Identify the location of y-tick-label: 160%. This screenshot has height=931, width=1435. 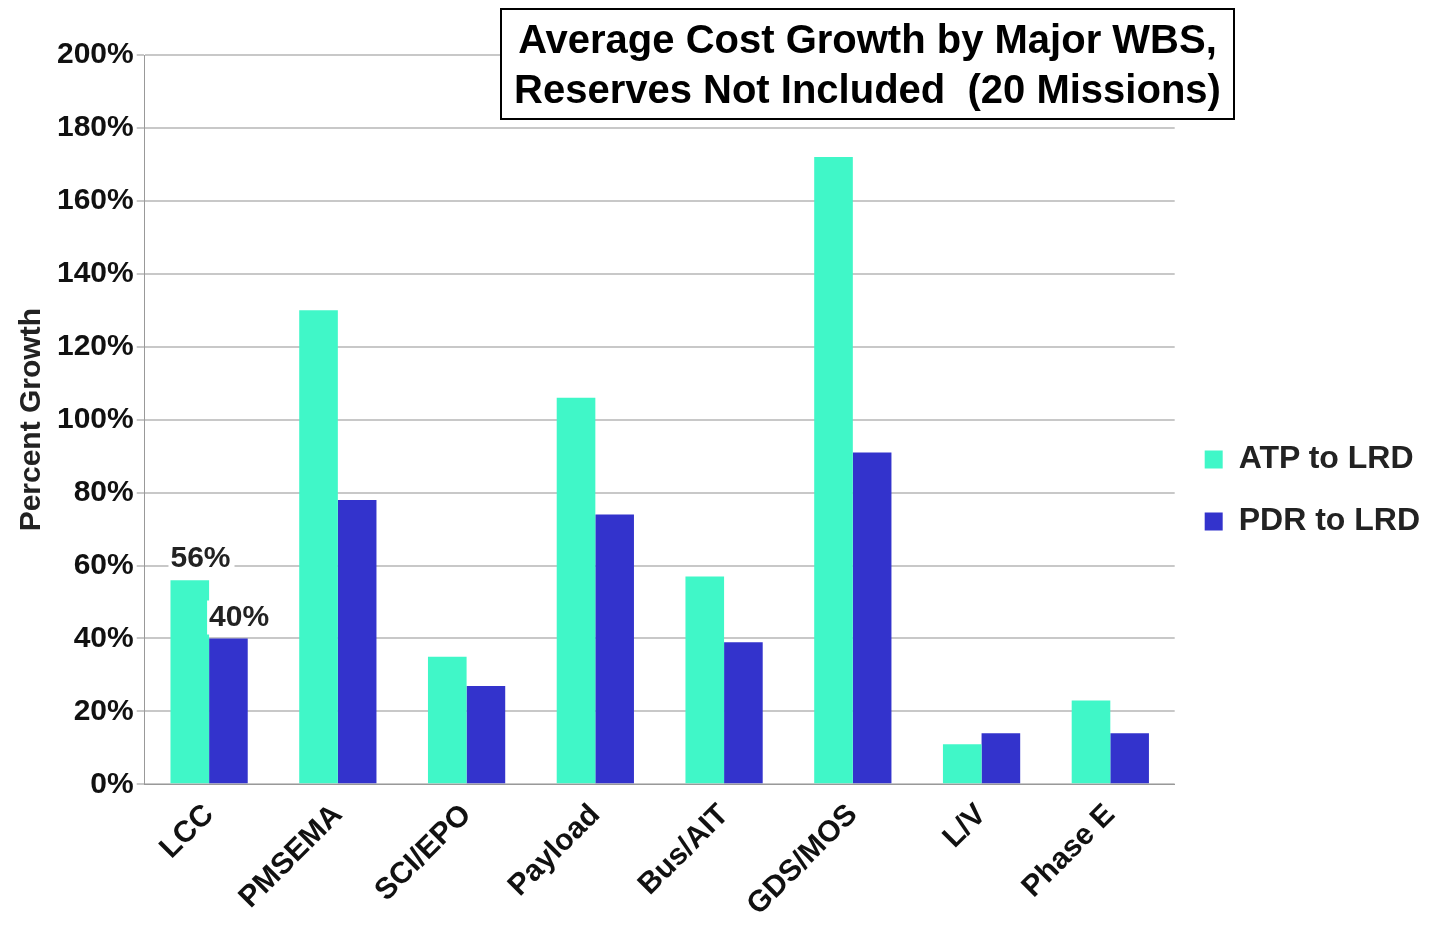
(95, 199).